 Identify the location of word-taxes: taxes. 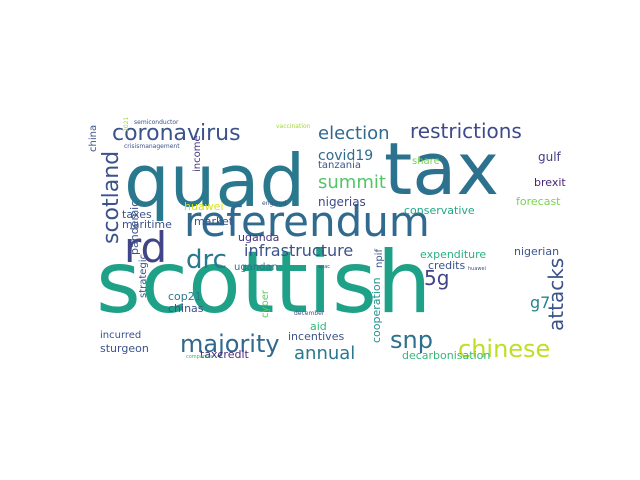
(137, 214).